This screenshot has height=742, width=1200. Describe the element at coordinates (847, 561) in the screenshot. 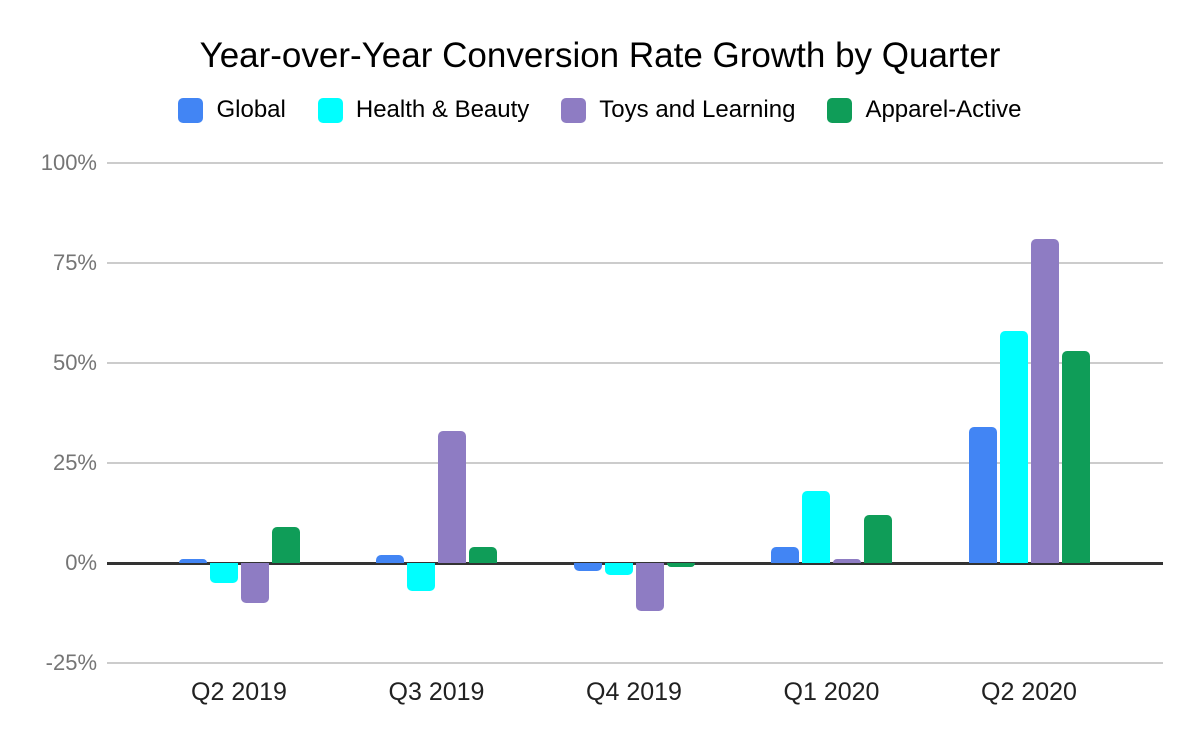

I see `bar-toys-and-learning-q1-2020` at that location.